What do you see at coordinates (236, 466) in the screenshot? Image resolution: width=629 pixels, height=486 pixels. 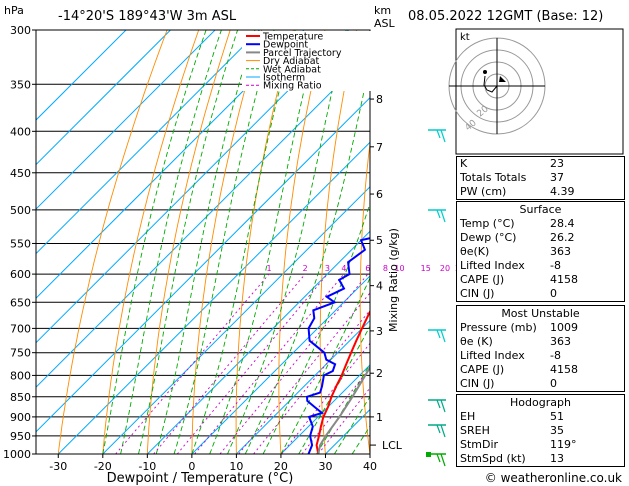 I see `temperature-tick-label: 10` at bounding box center [236, 466].